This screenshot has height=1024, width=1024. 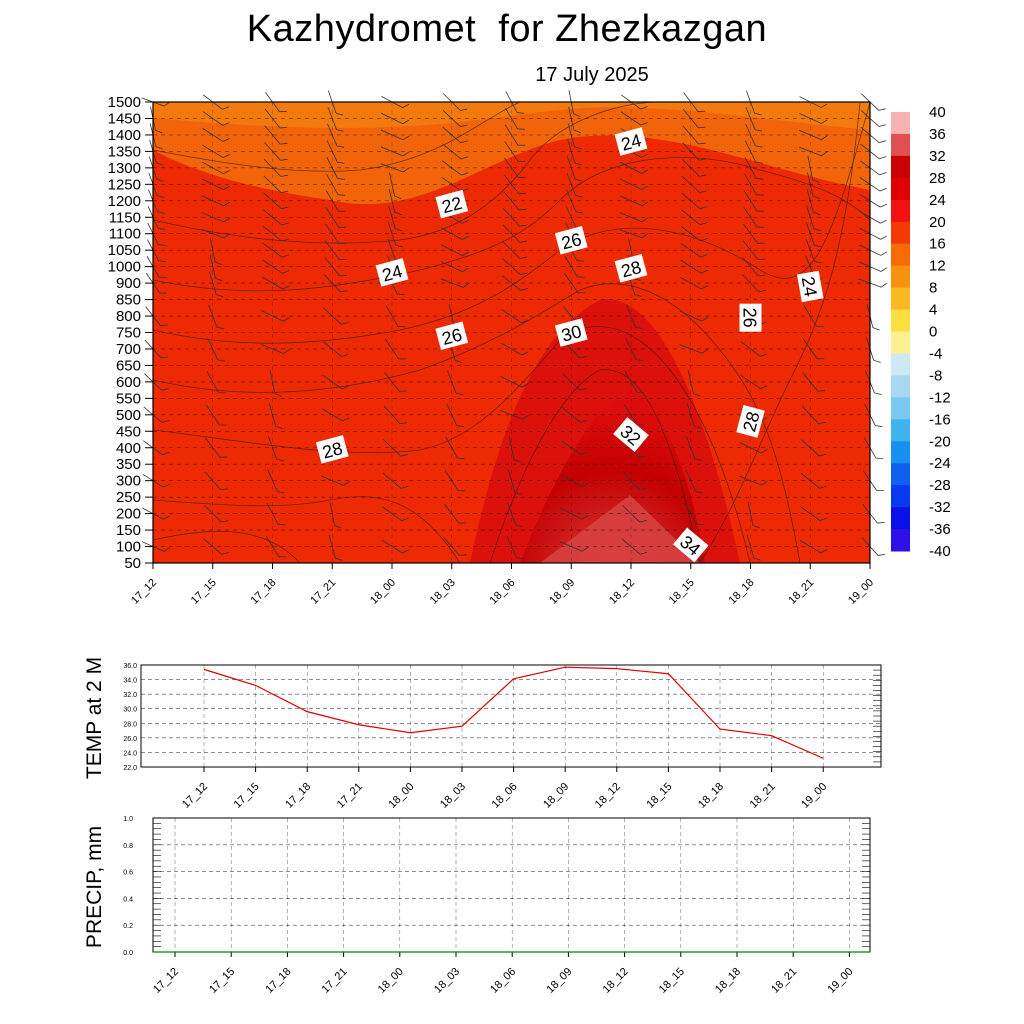 What do you see at coordinates (132, 563) in the screenshot?
I see `y-tick-label: 50` at bounding box center [132, 563].